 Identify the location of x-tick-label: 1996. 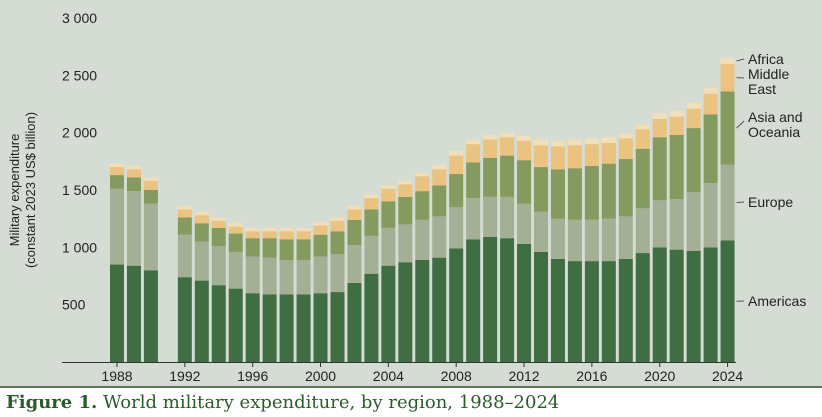
(252, 376).